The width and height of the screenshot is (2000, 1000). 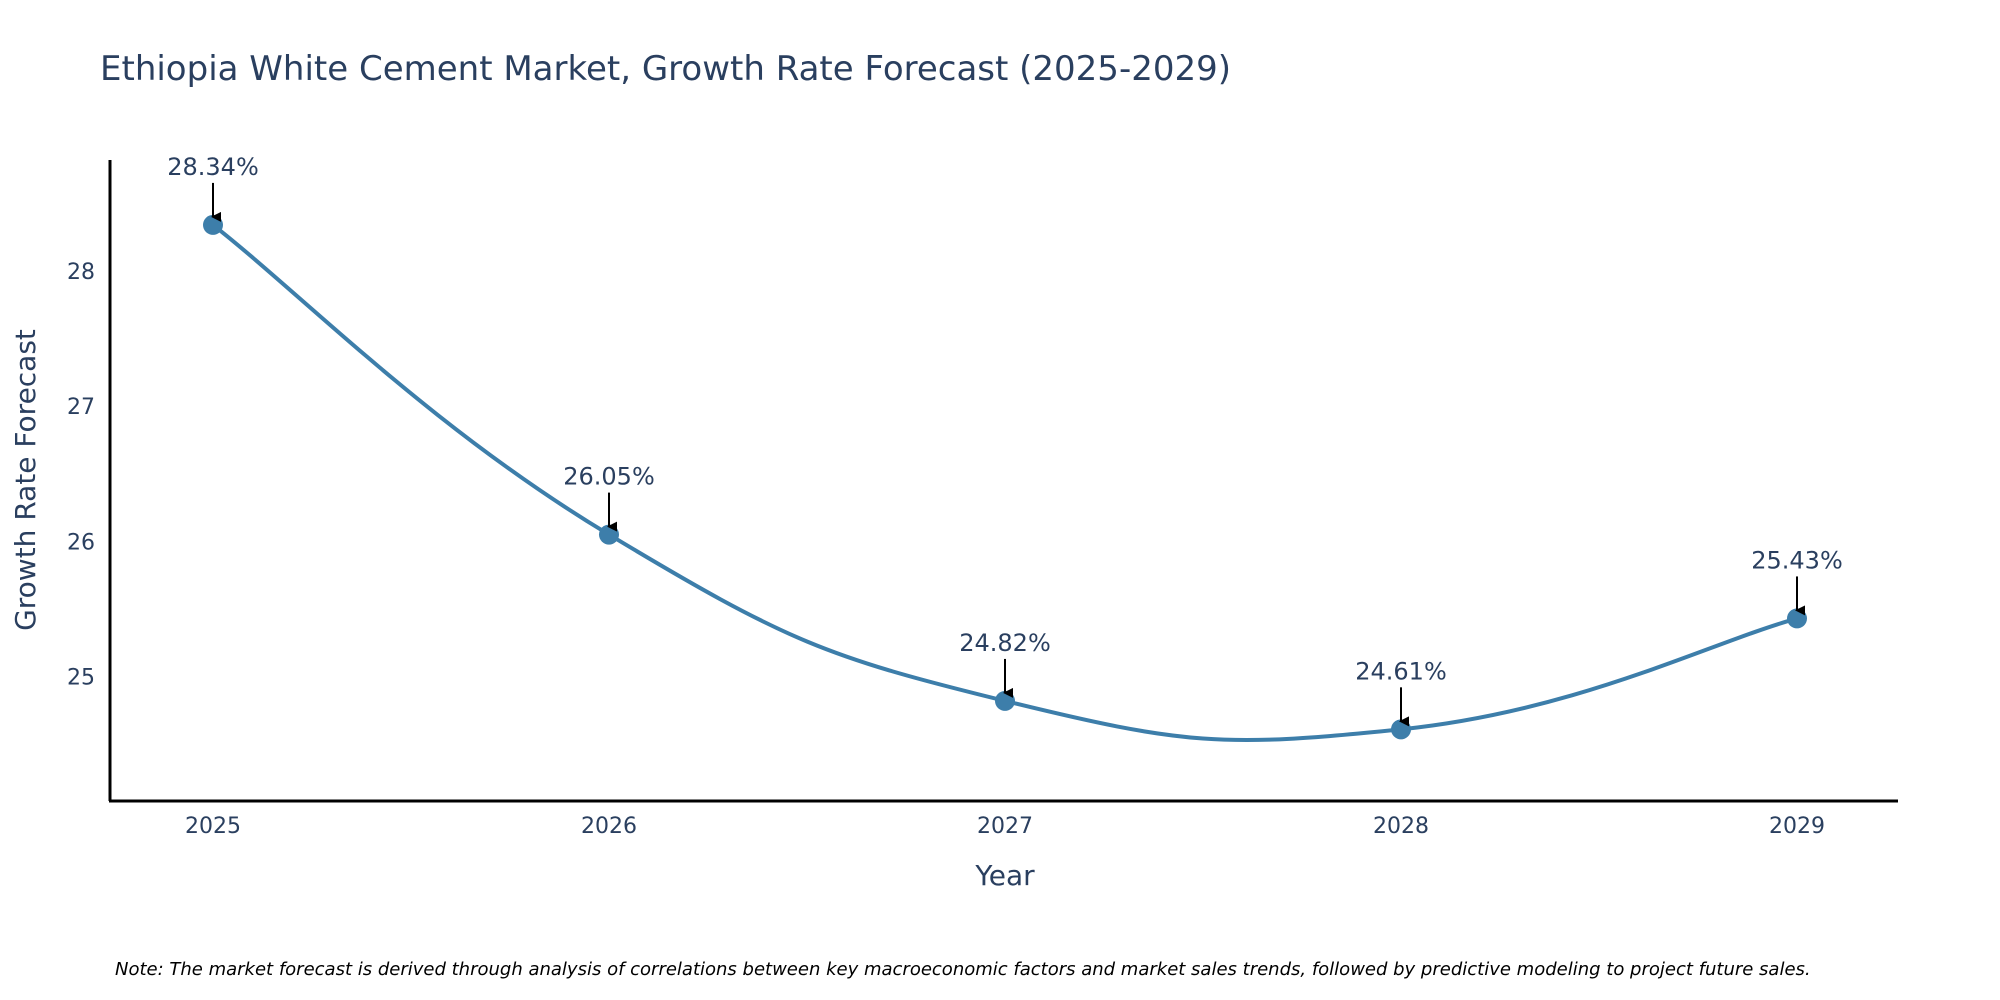 What do you see at coordinates (81, 272) in the screenshot?
I see `y-tick-label: 28` at bounding box center [81, 272].